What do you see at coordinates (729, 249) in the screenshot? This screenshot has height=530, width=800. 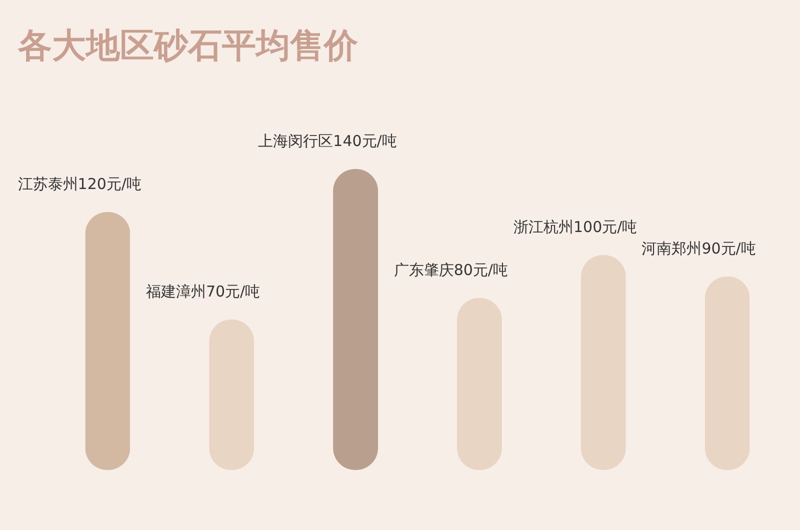 I see `data-label: 90元/吨` at bounding box center [729, 249].